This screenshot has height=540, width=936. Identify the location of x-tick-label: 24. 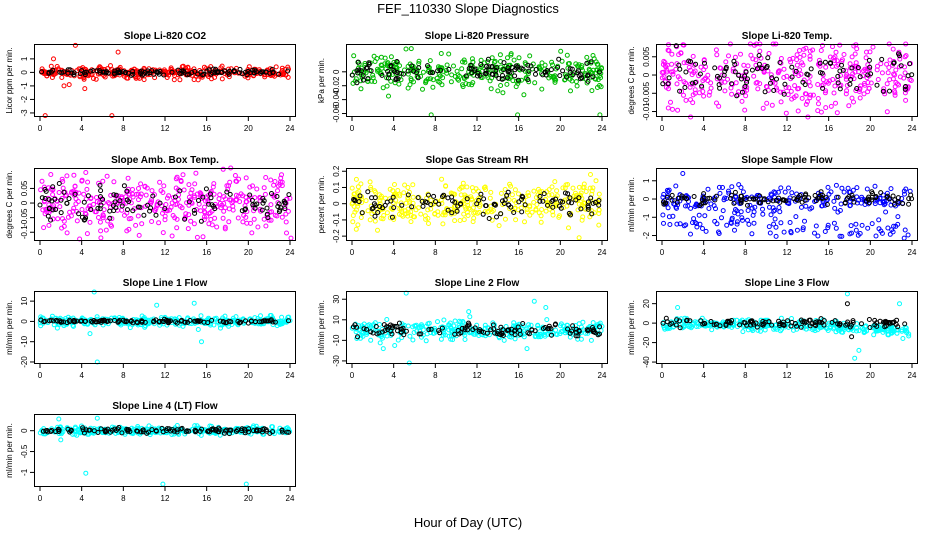
(912, 375).